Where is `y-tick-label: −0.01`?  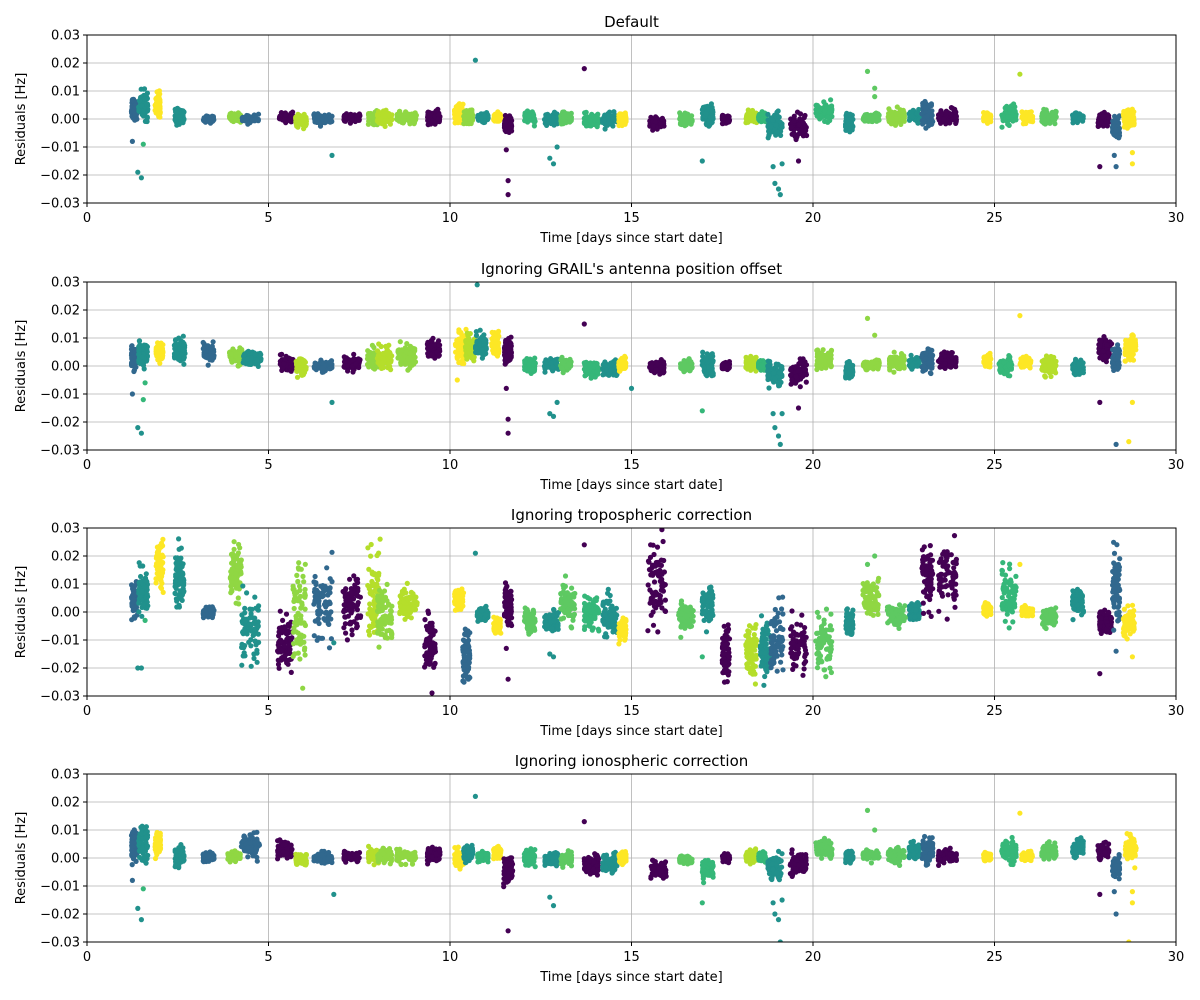 y-tick-label: −0.01 is located at coordinates (60, 148).